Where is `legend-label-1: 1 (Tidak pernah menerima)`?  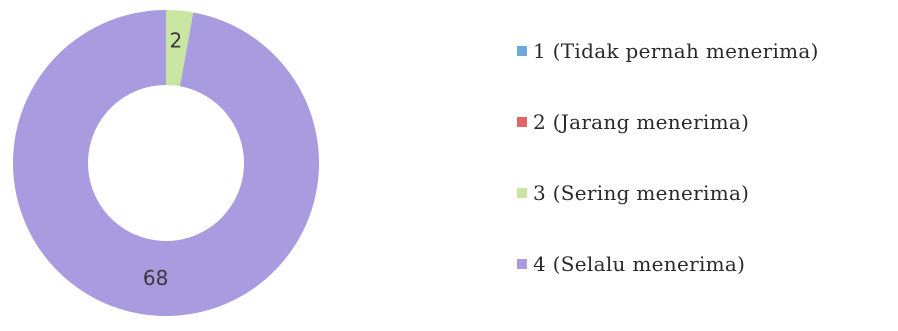 legend-label-1: 1 (Tidak pernah menerima) is located at coordinates (676, 51).